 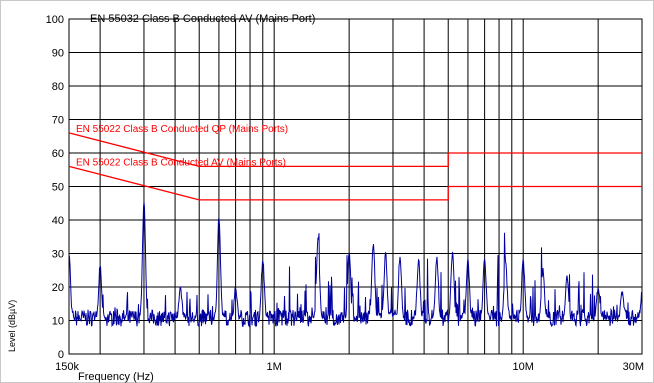 What do you see at coordinates (522, 367) in the screenshot?
I see `x-tick-label: 10M` at bounding box center [522, 367].